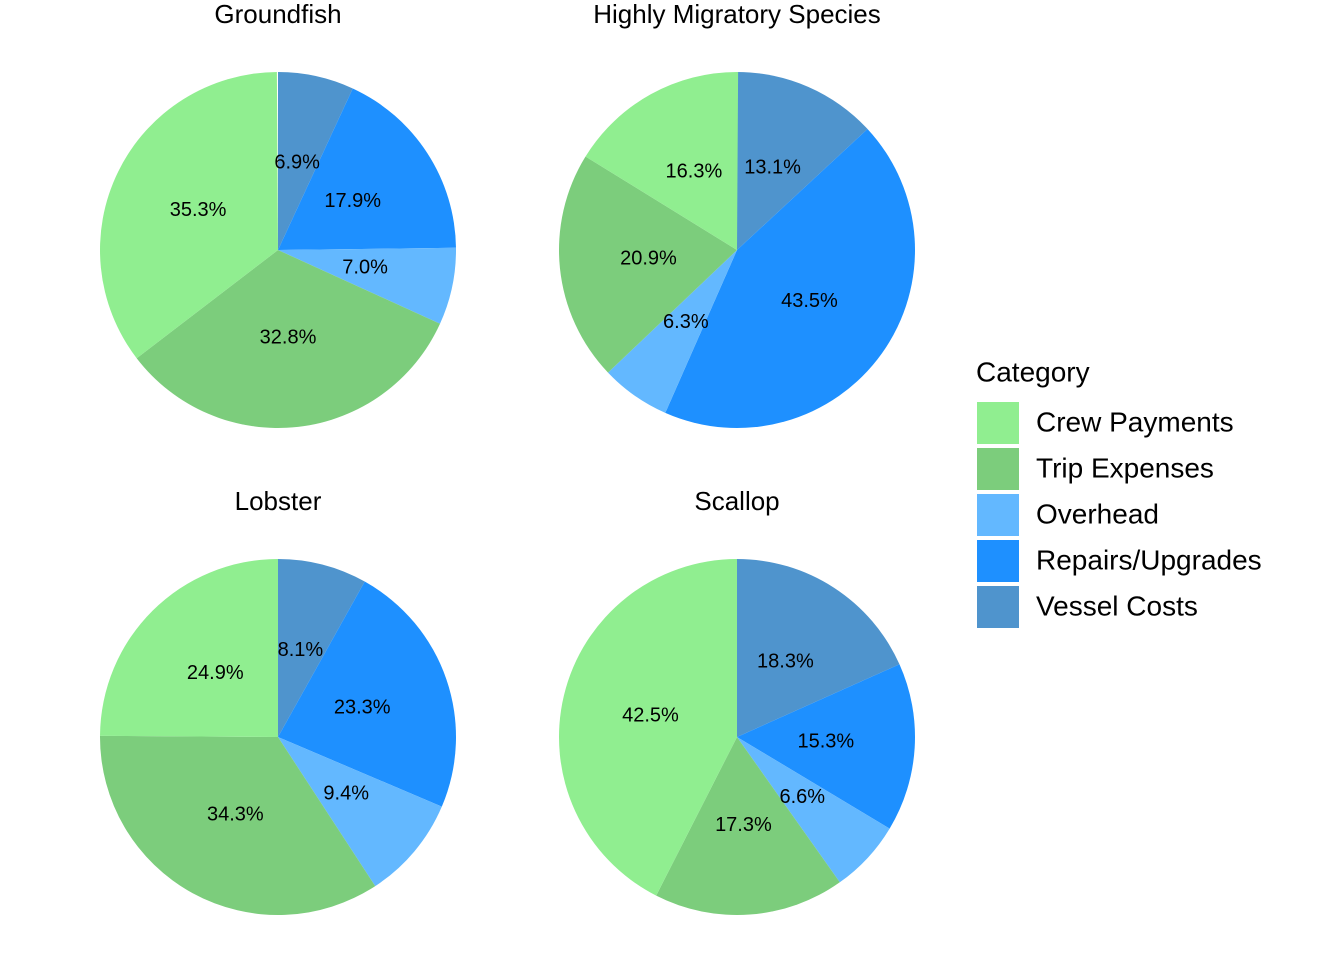 The width and height of the screenshot is (1344, 960). I want to click on value-label: 32.8%, so click(288, 338).